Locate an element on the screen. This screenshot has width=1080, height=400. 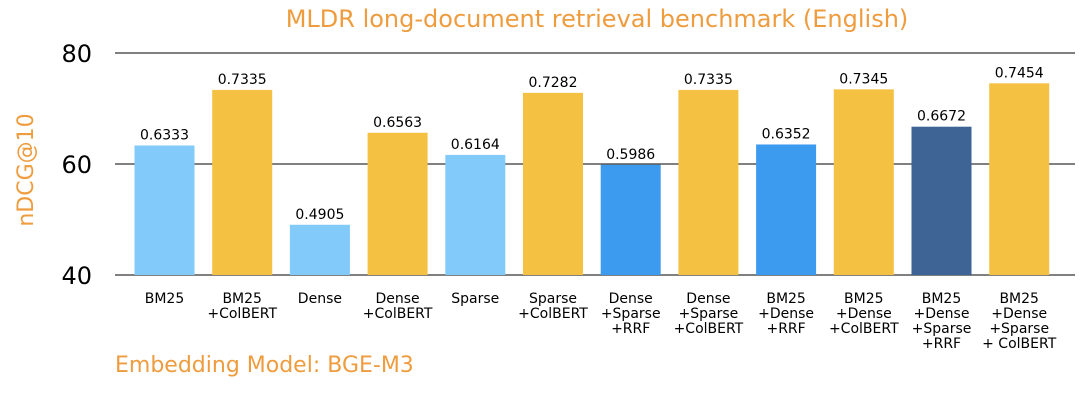
value-label-11: 0.6672 is located at coordinates (941, 117).